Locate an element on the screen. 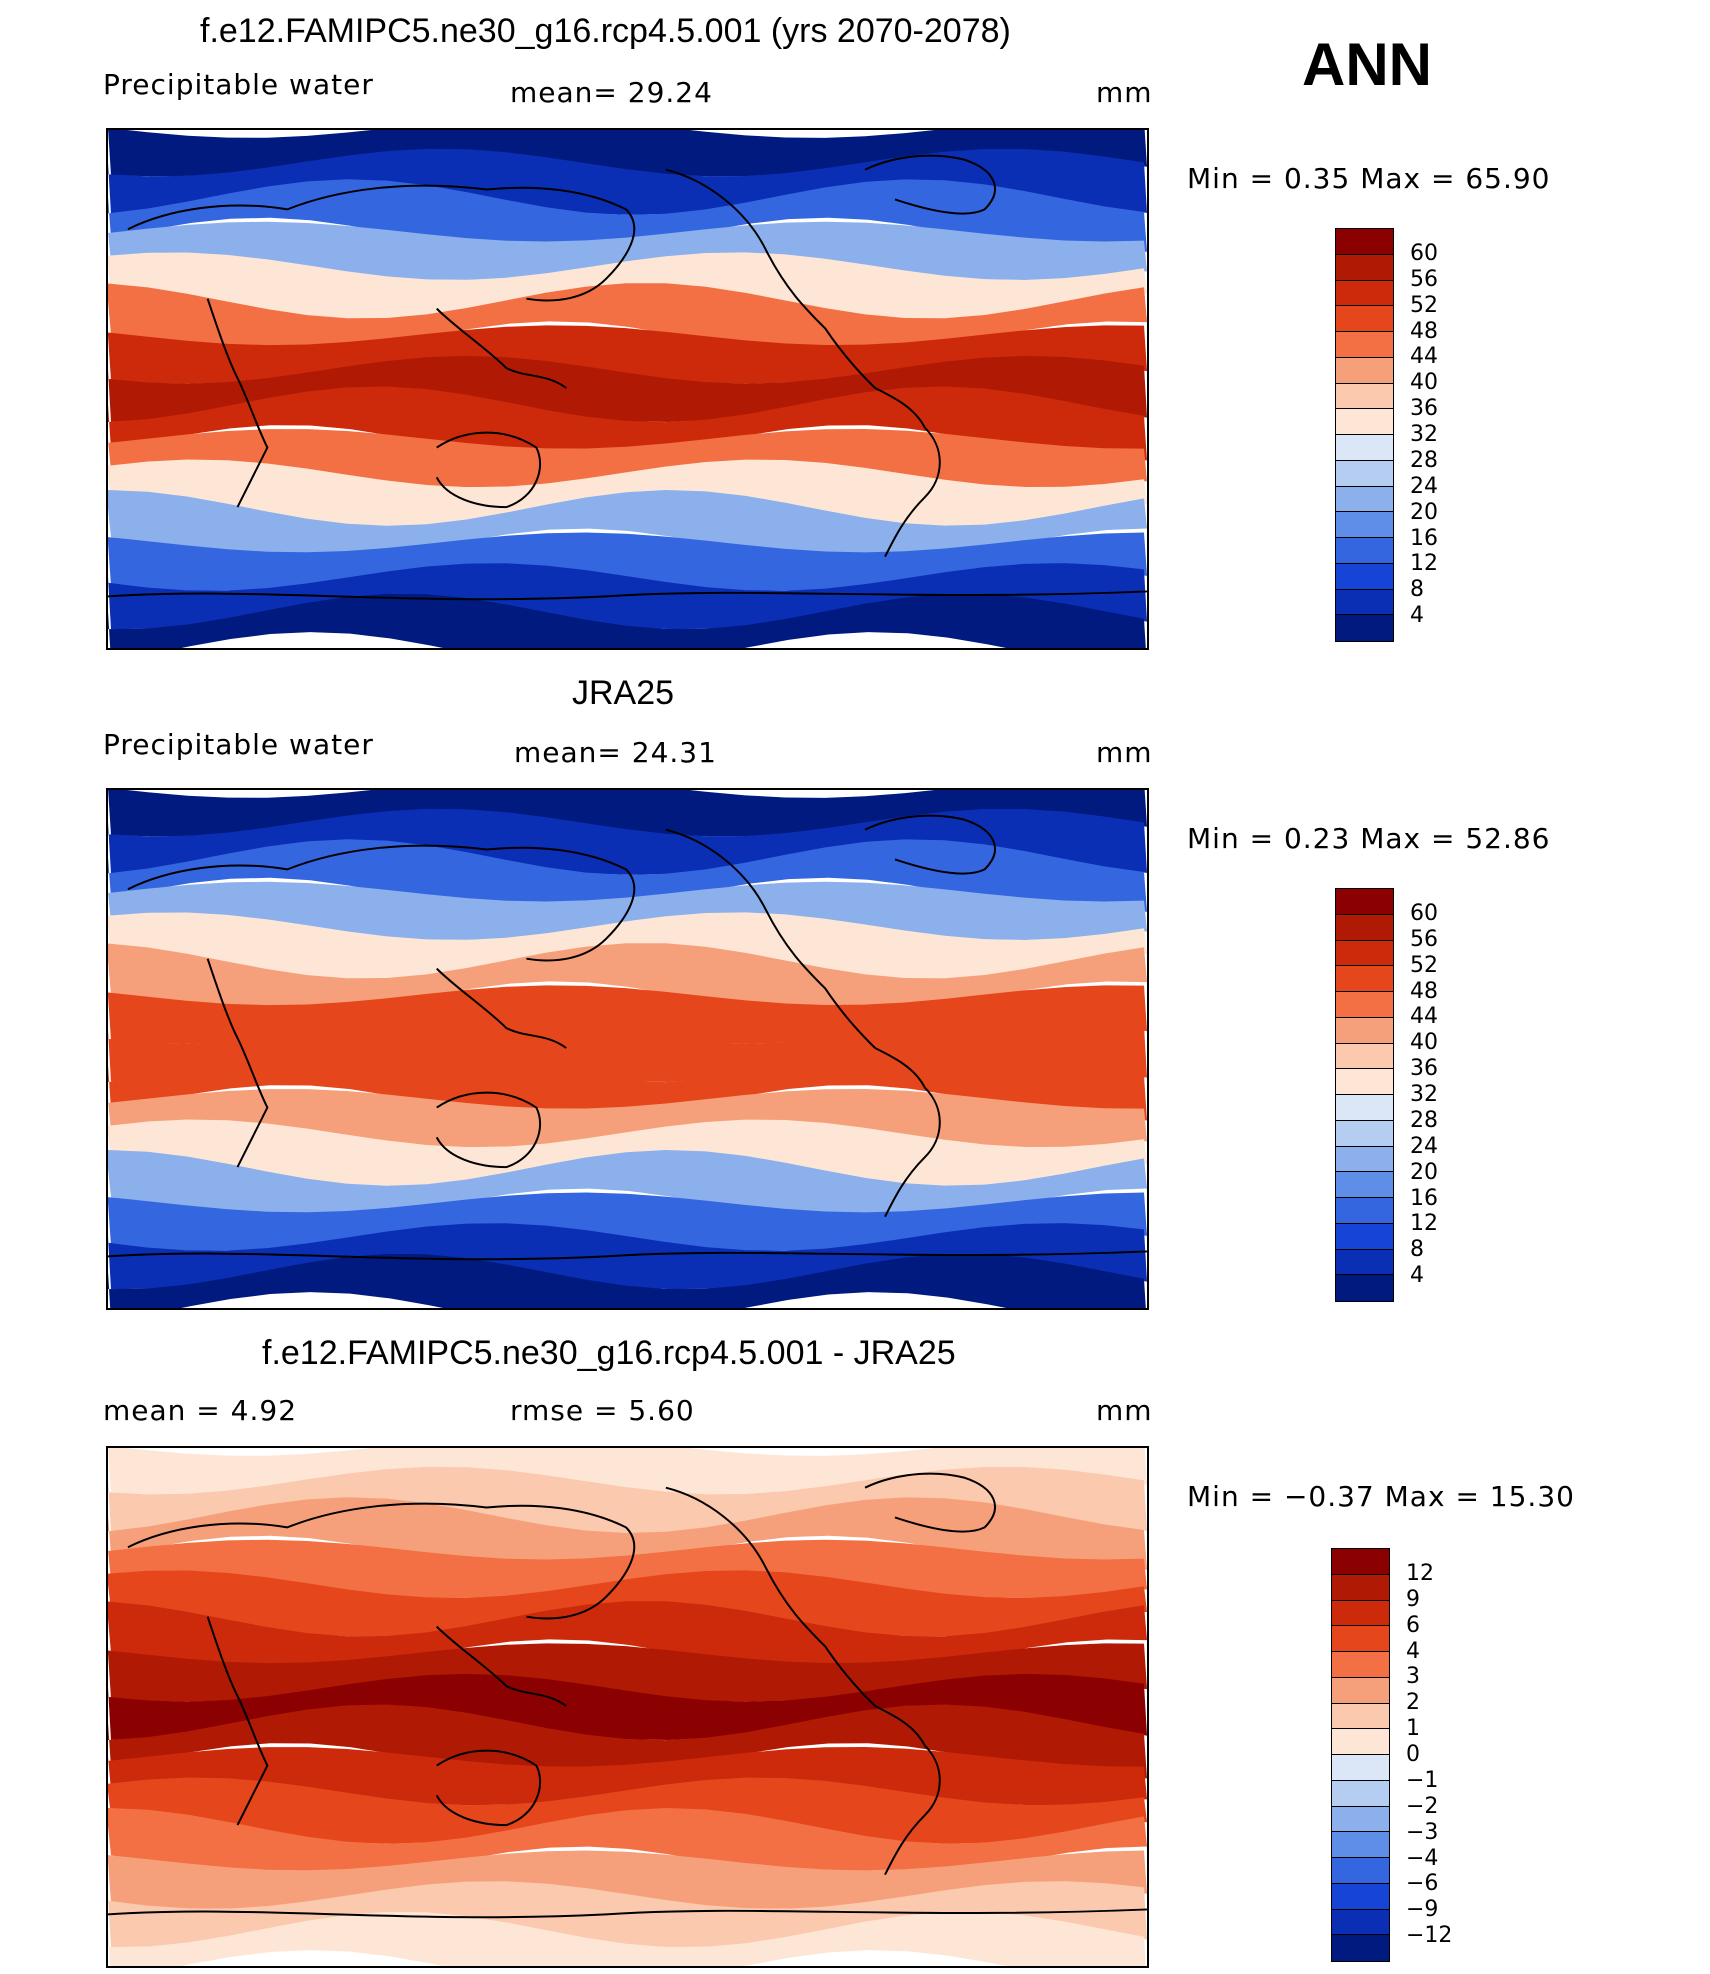 This screenshot has width=1710, height=1974. colorbar-tick-label: 60 is located at coordinates (1424, 913).